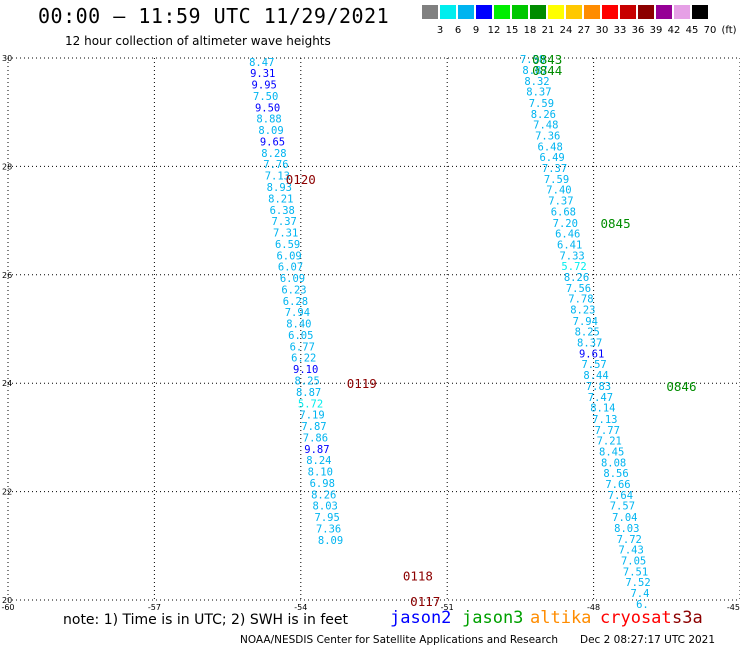  Describe the element at coordinates (7, 492) in the screenshot. I see `y-tick-label: 22` at that location.